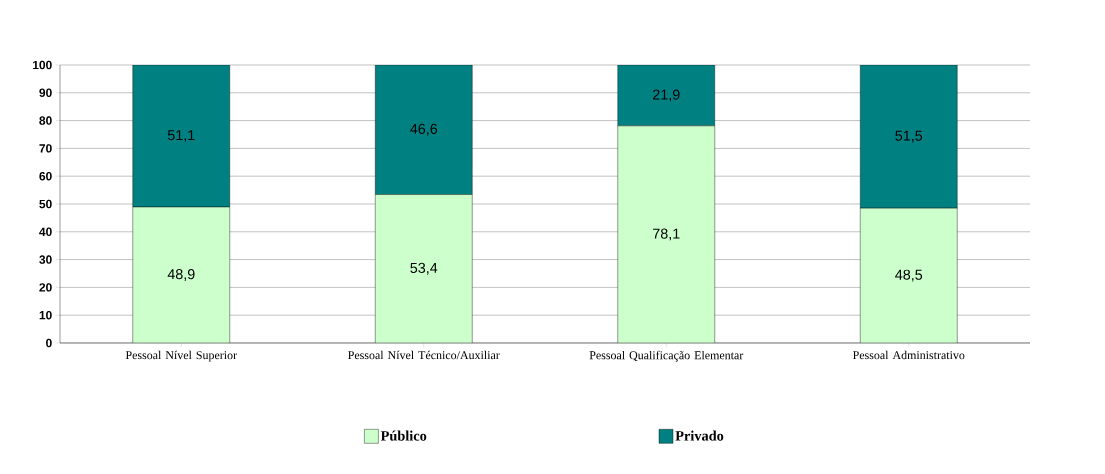 This screenshot has width=1105, height=474. Describe the element at coordinates (666, 356) in the screenshot. I see `x-tick-label: Pessoal Qualificação Elementar` at that location.